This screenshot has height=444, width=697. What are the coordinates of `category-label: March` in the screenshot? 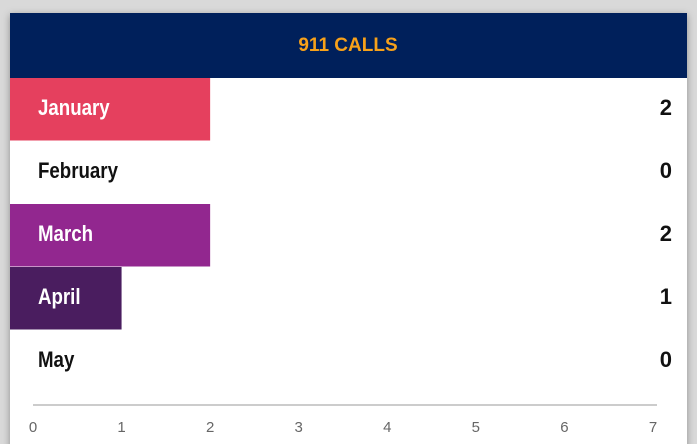 It's located at (65, 235).